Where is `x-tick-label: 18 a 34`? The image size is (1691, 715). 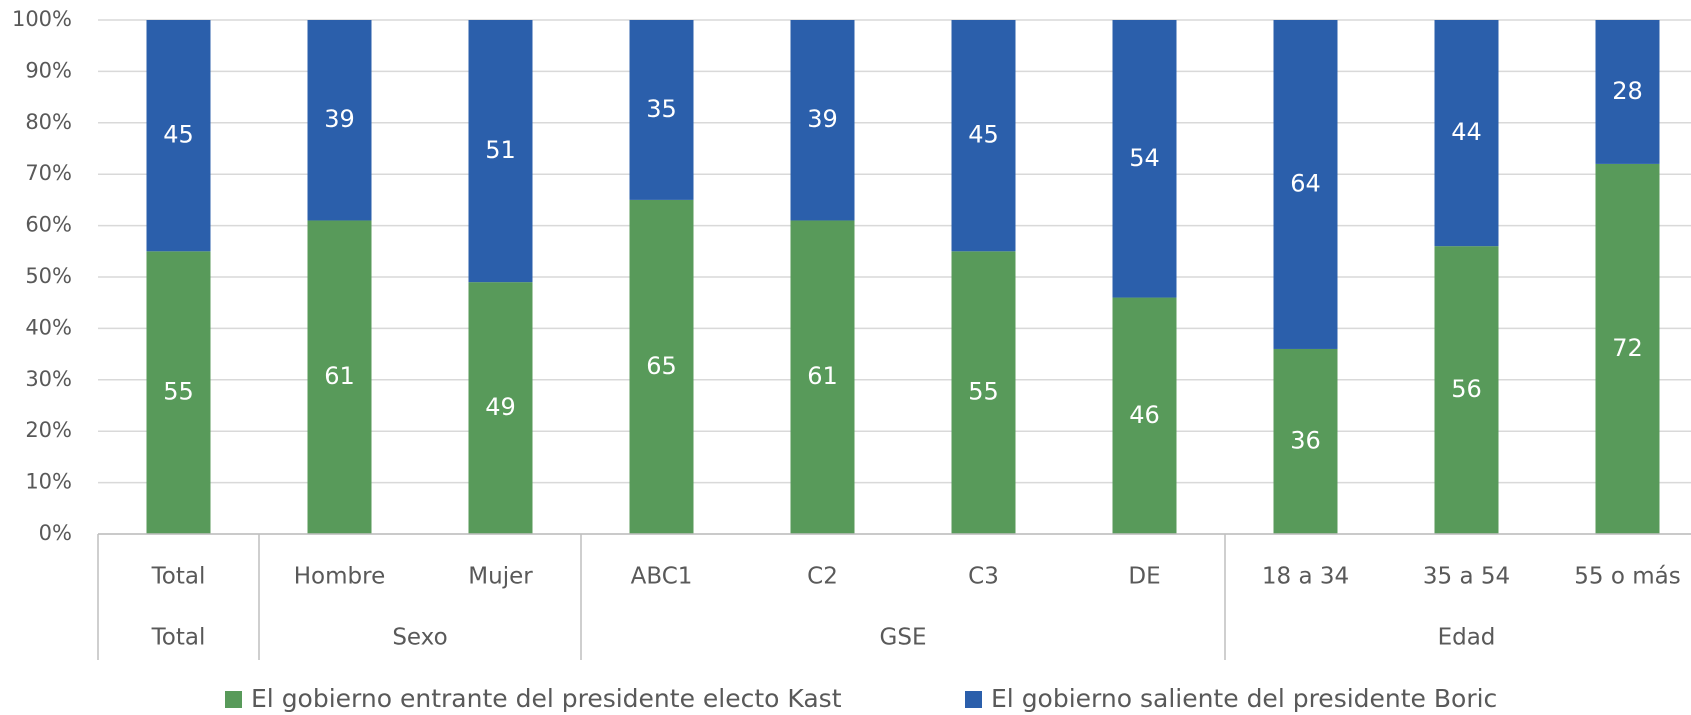 x-tick-label: 18 a 34 is located at coordinates (1305, 577).